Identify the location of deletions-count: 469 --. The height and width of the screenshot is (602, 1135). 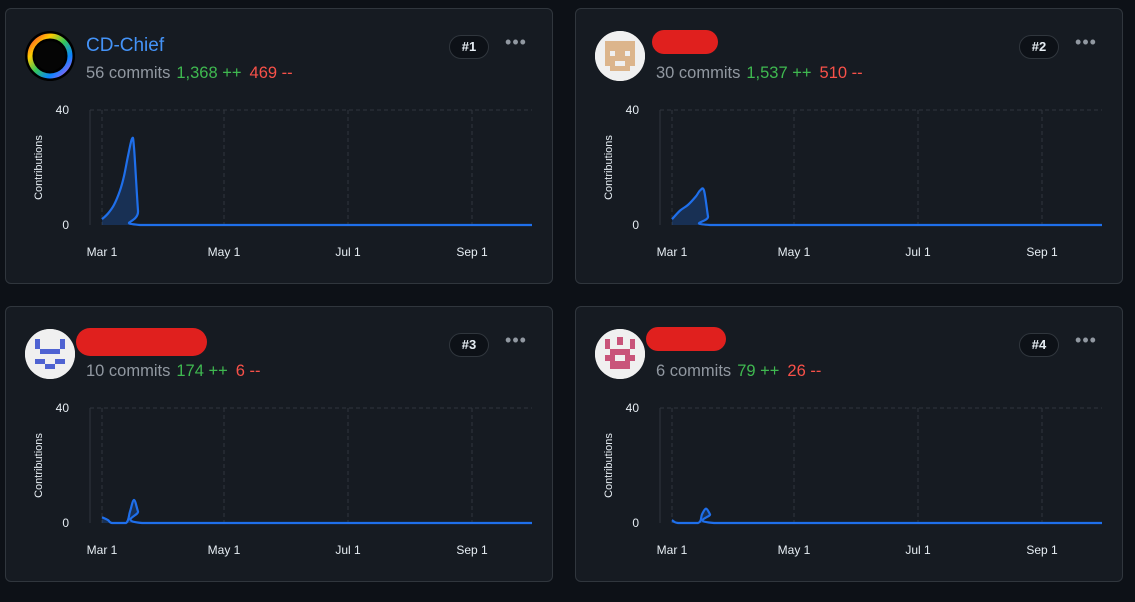
(271, 73).